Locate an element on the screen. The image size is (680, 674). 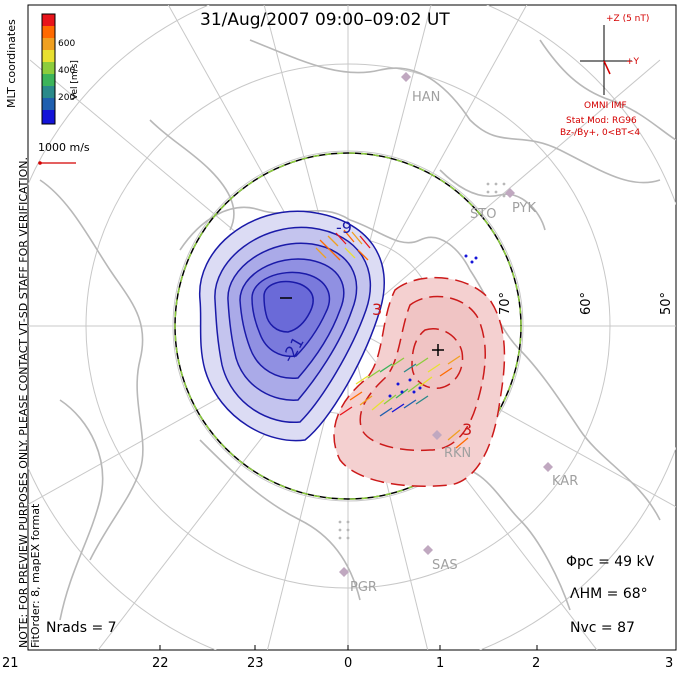
positive-center-mark is located at coordinates (438, 350).